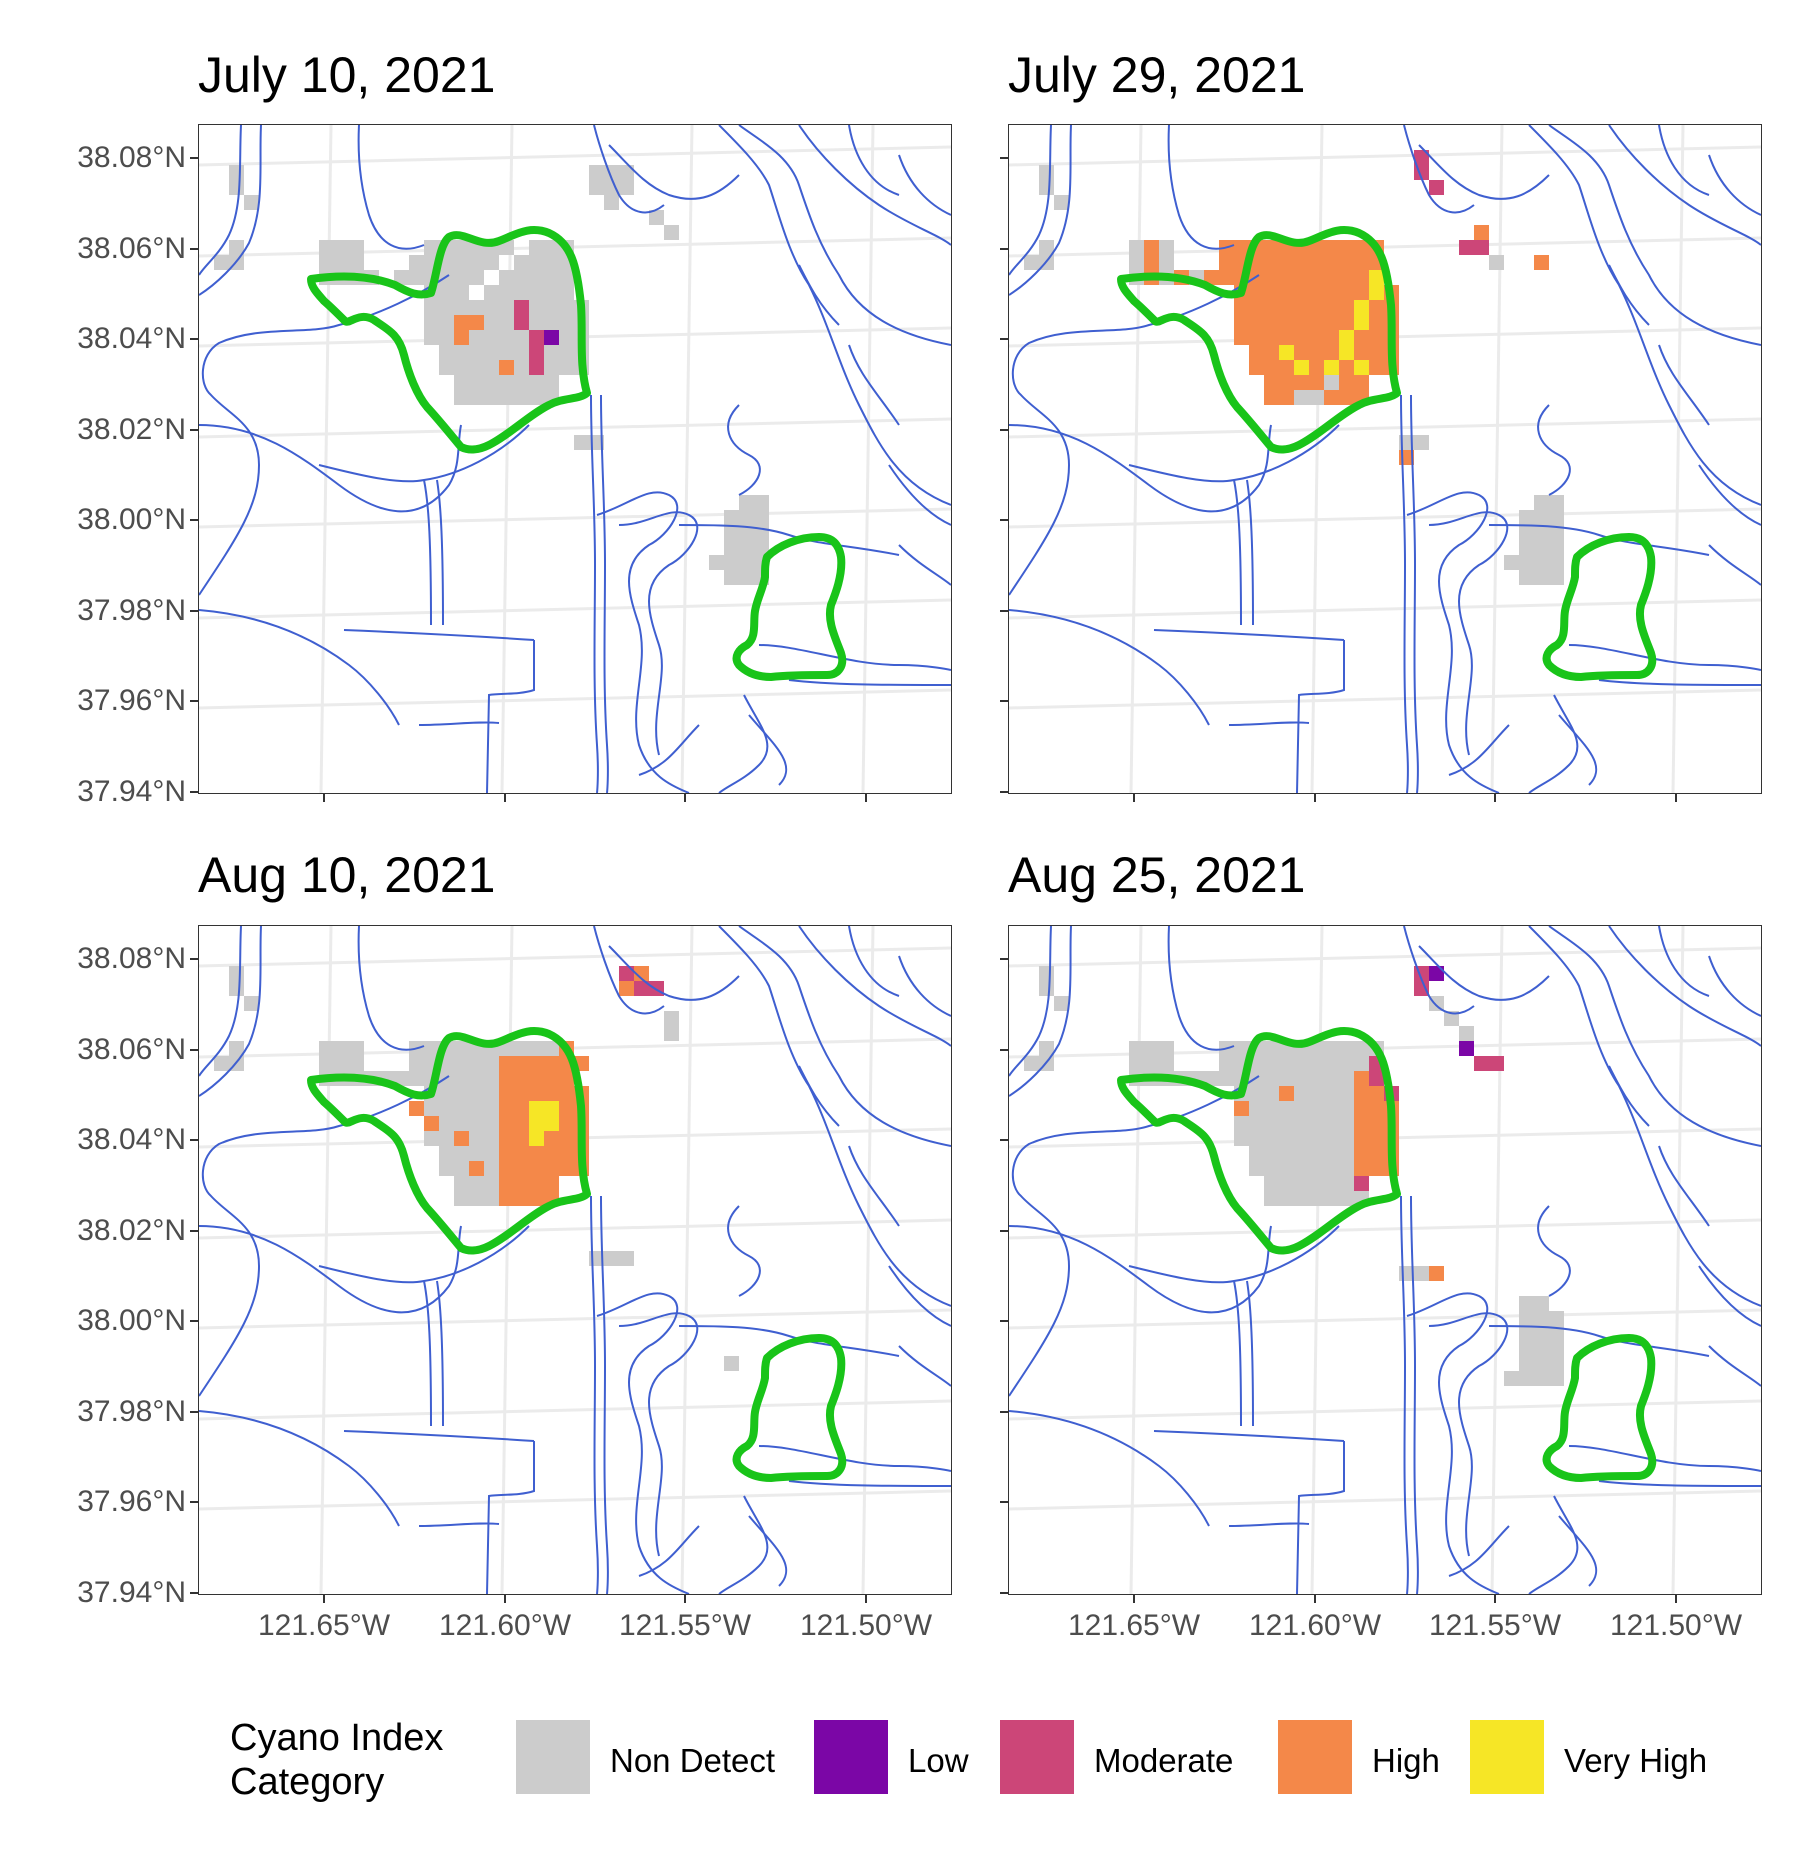 The height and width of the screenshot is (1875, 1800). Describe the element at coordinates (347, 75) in the screenshot. I see `panel-title-july-10: July 10, 2021` at that location.